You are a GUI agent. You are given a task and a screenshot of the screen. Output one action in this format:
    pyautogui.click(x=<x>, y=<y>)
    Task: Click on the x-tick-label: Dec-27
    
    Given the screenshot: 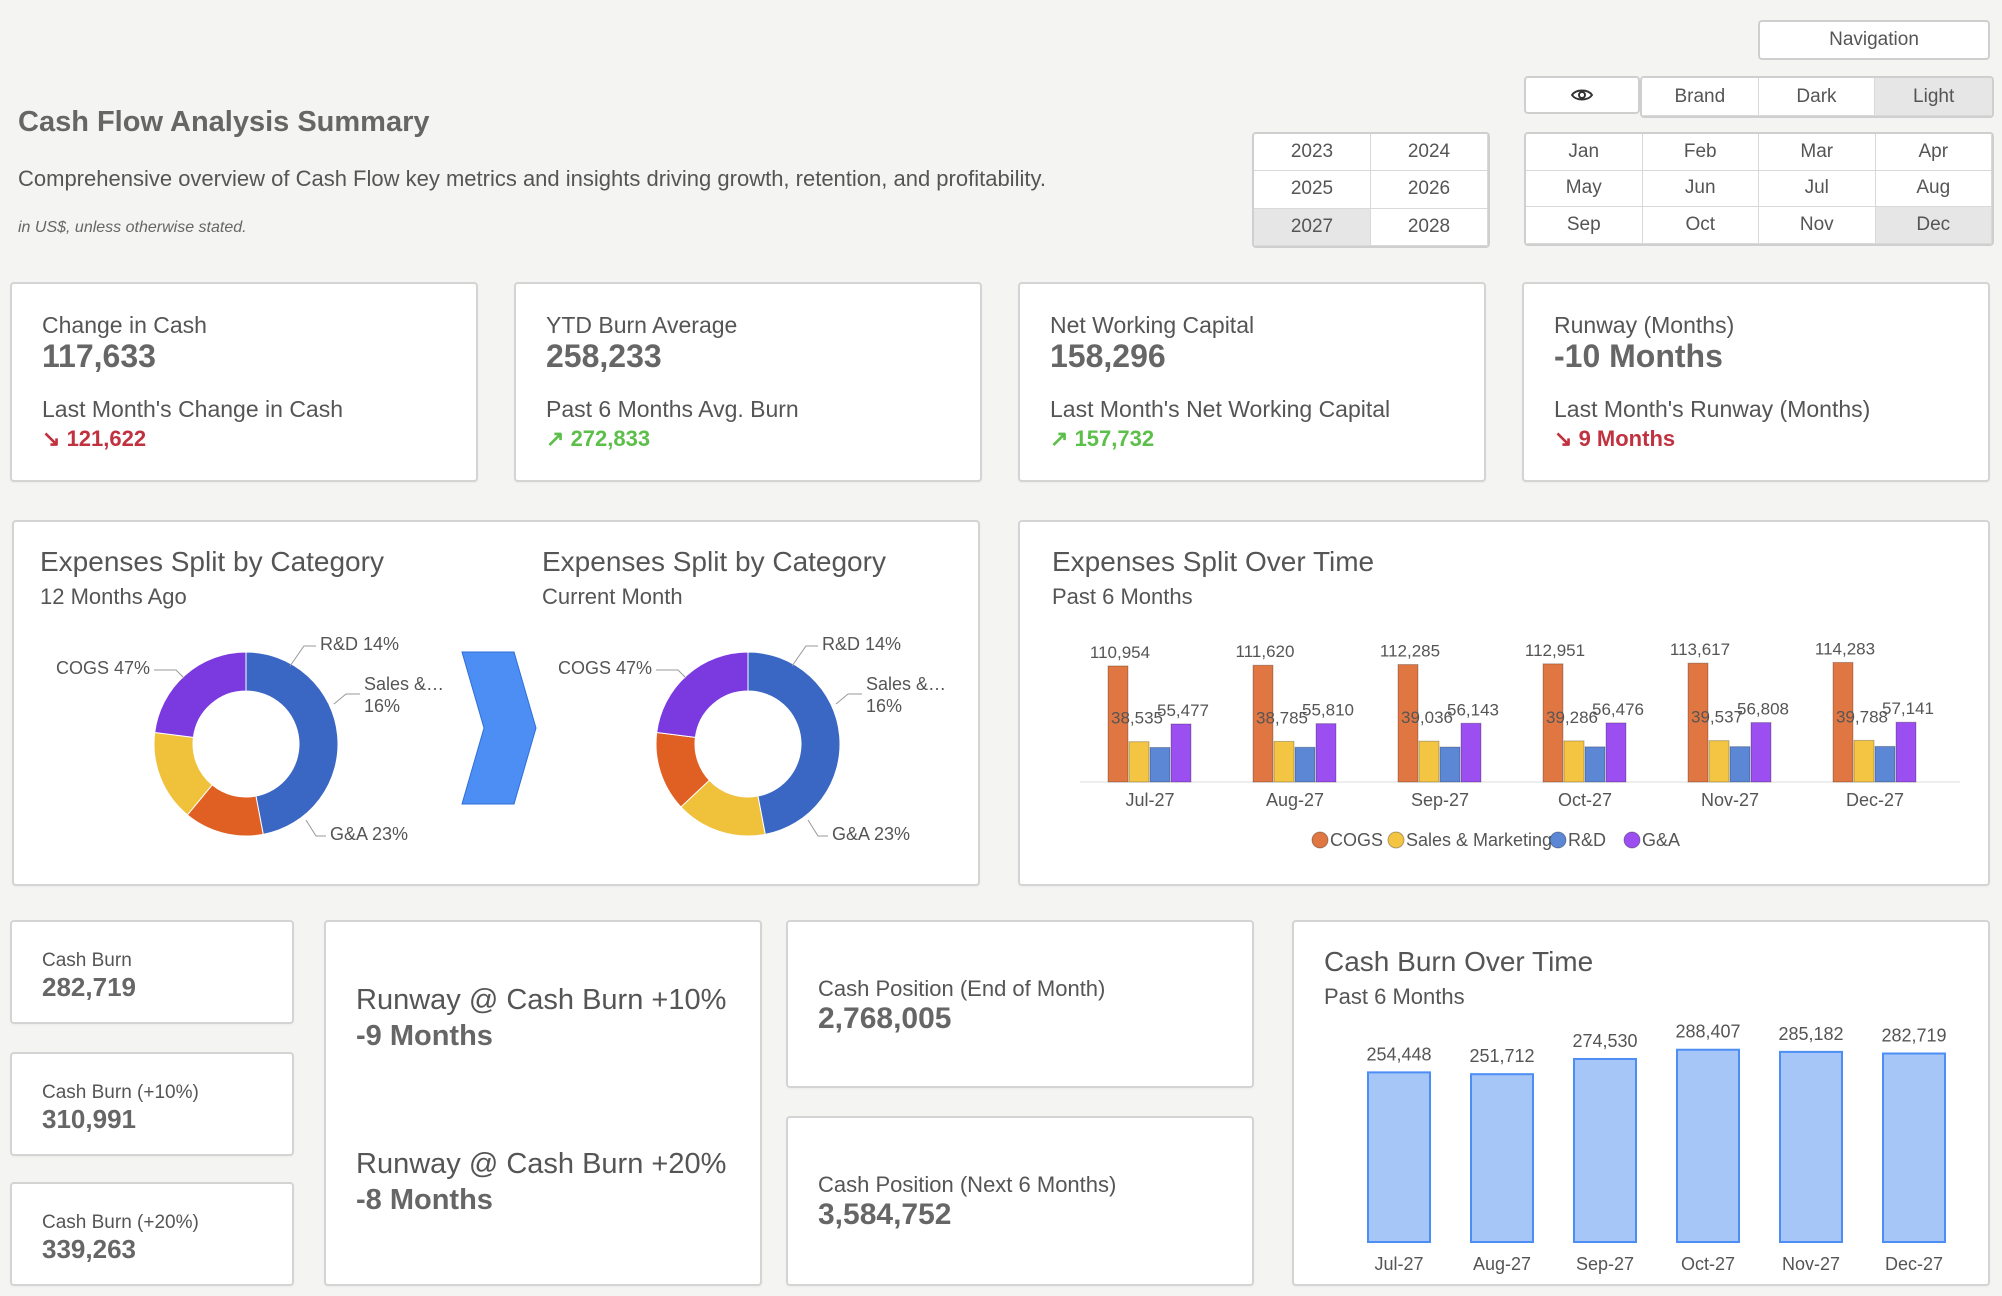 What is the action you would take?
    pyautogui.click(x=1875, y=800)
    